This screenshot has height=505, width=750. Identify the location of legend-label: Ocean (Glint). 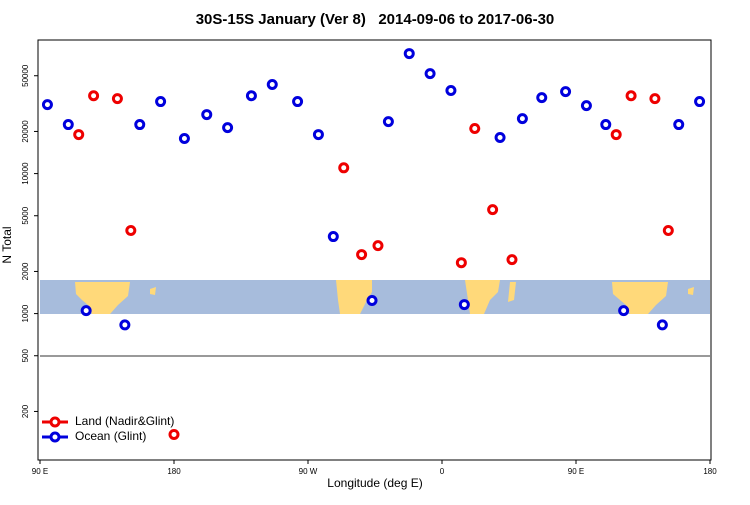
(110, 436).